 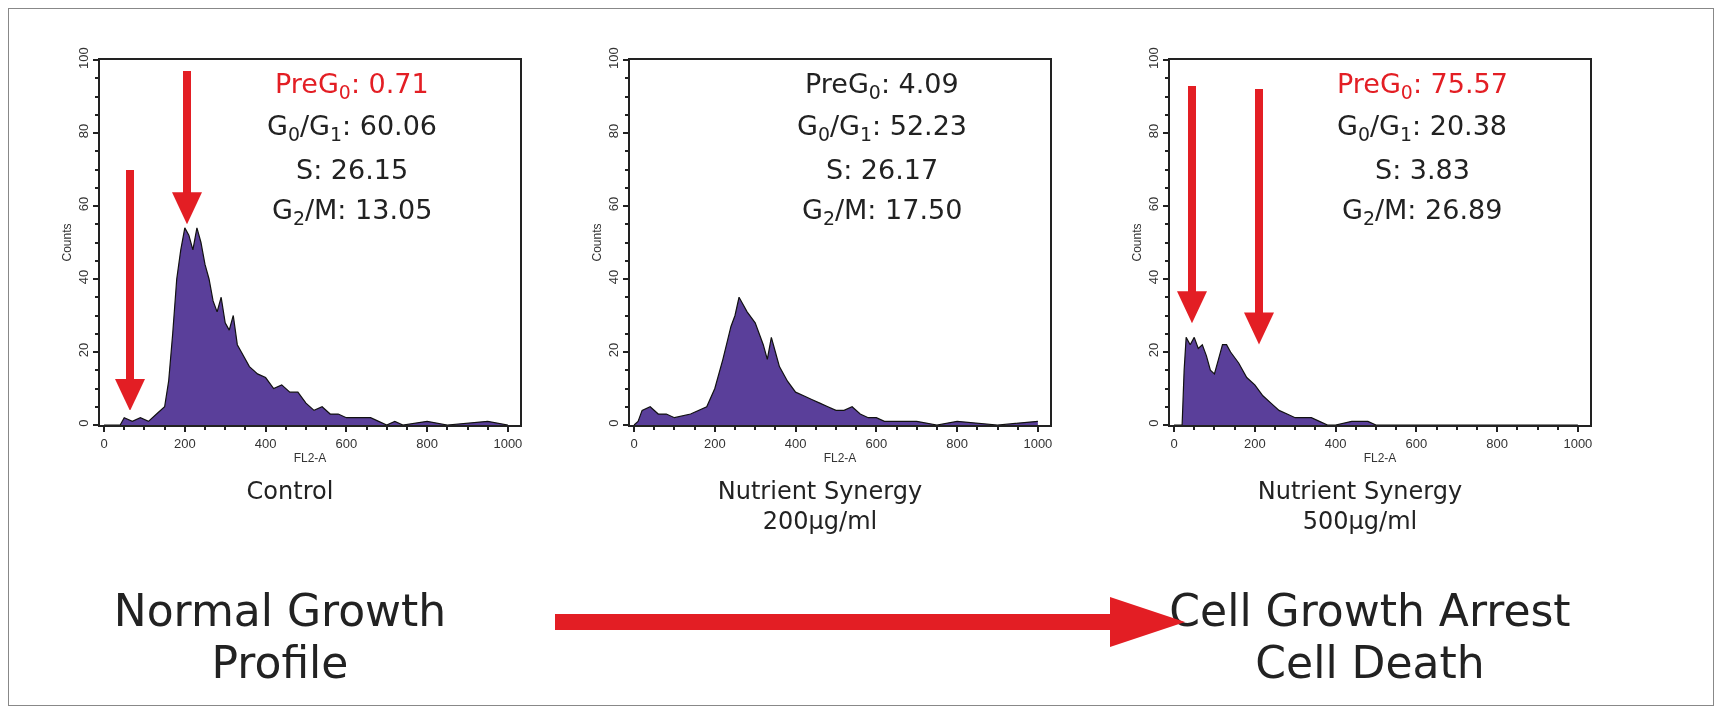 What do you see at coordinates (1422, 127) in the screenshot?
I see `annotation: G$_{0}$/G$_{1}$: 20.38` at bounding box center [1422, 127].